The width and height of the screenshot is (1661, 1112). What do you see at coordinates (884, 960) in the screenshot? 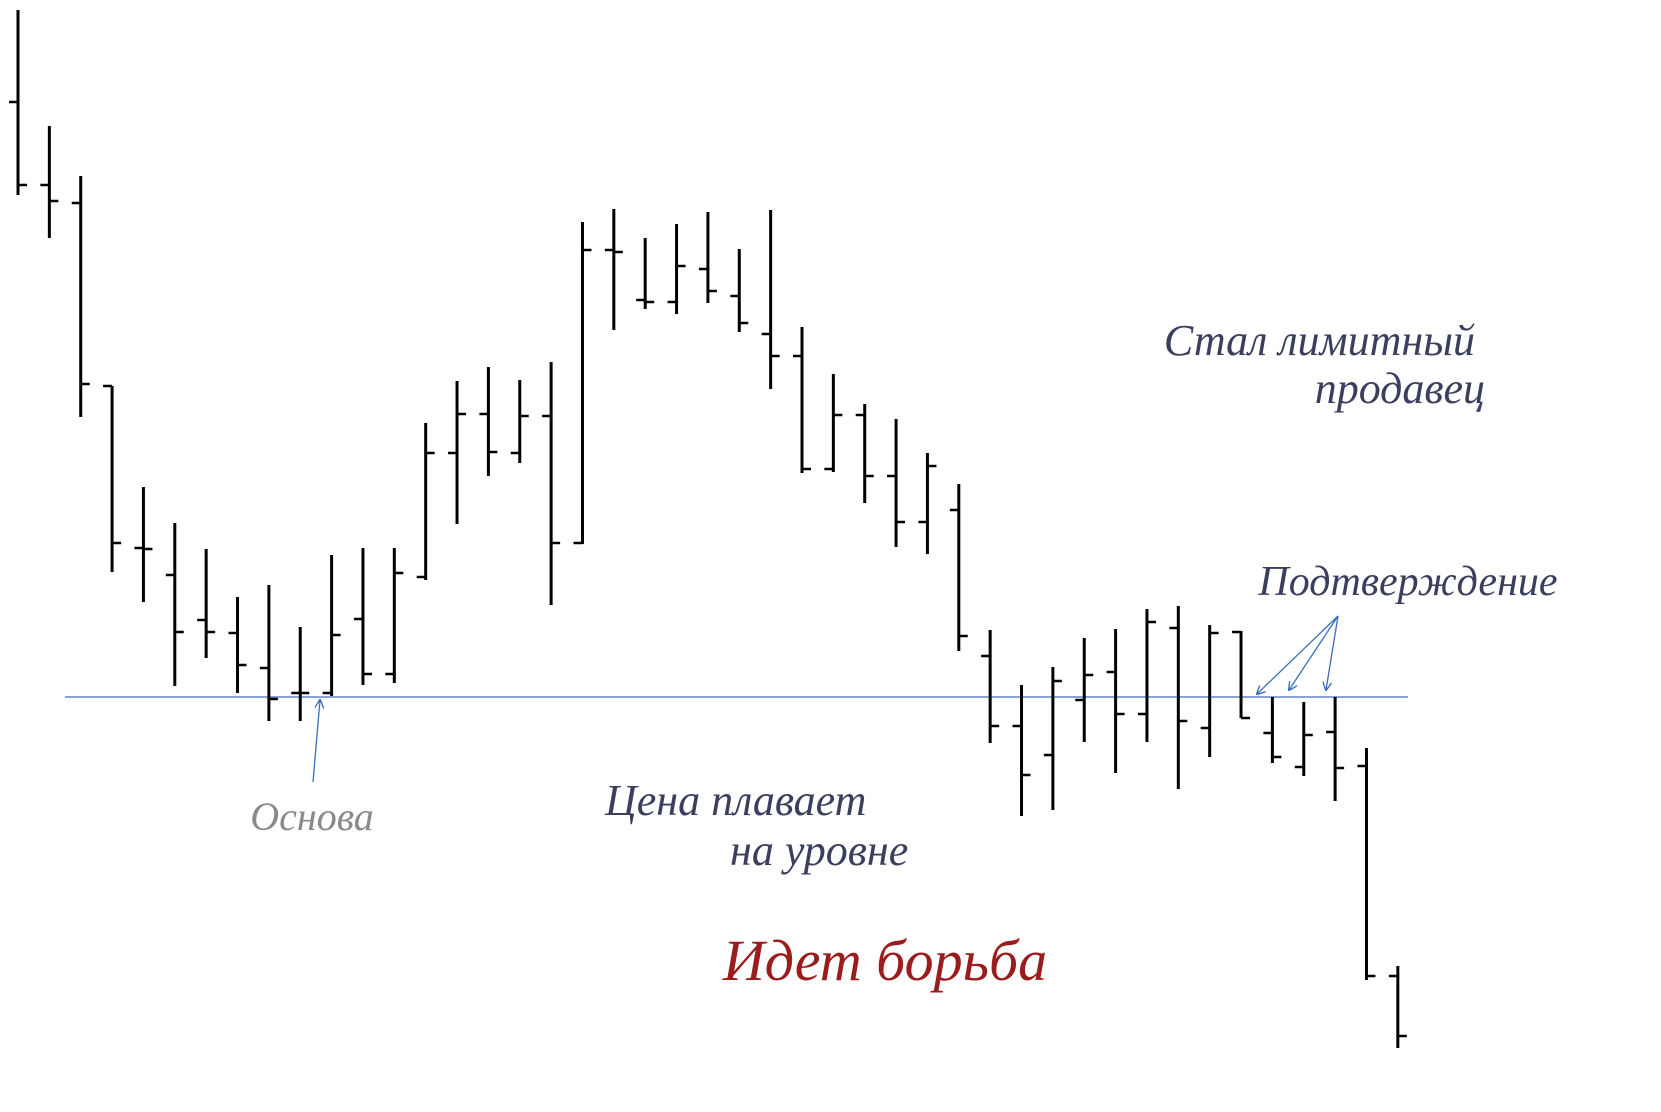
I see `annotation: Идет борьба` at bounding box center [884, 960].